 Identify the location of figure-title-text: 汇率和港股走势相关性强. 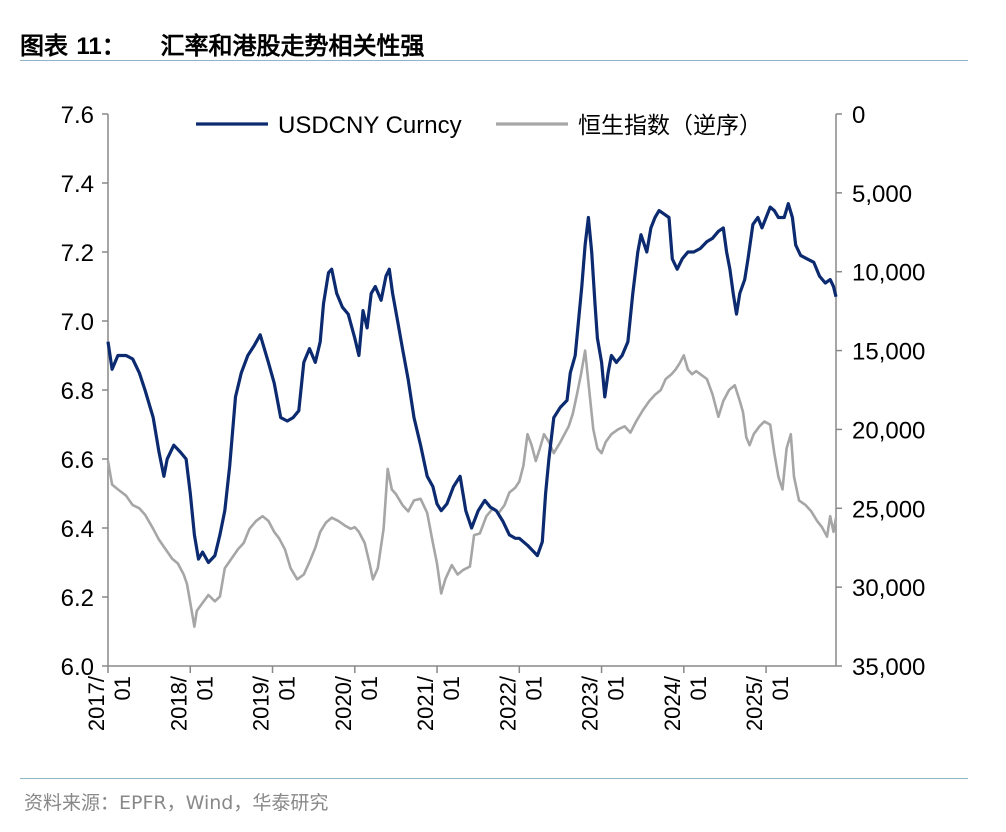
(292, 46).